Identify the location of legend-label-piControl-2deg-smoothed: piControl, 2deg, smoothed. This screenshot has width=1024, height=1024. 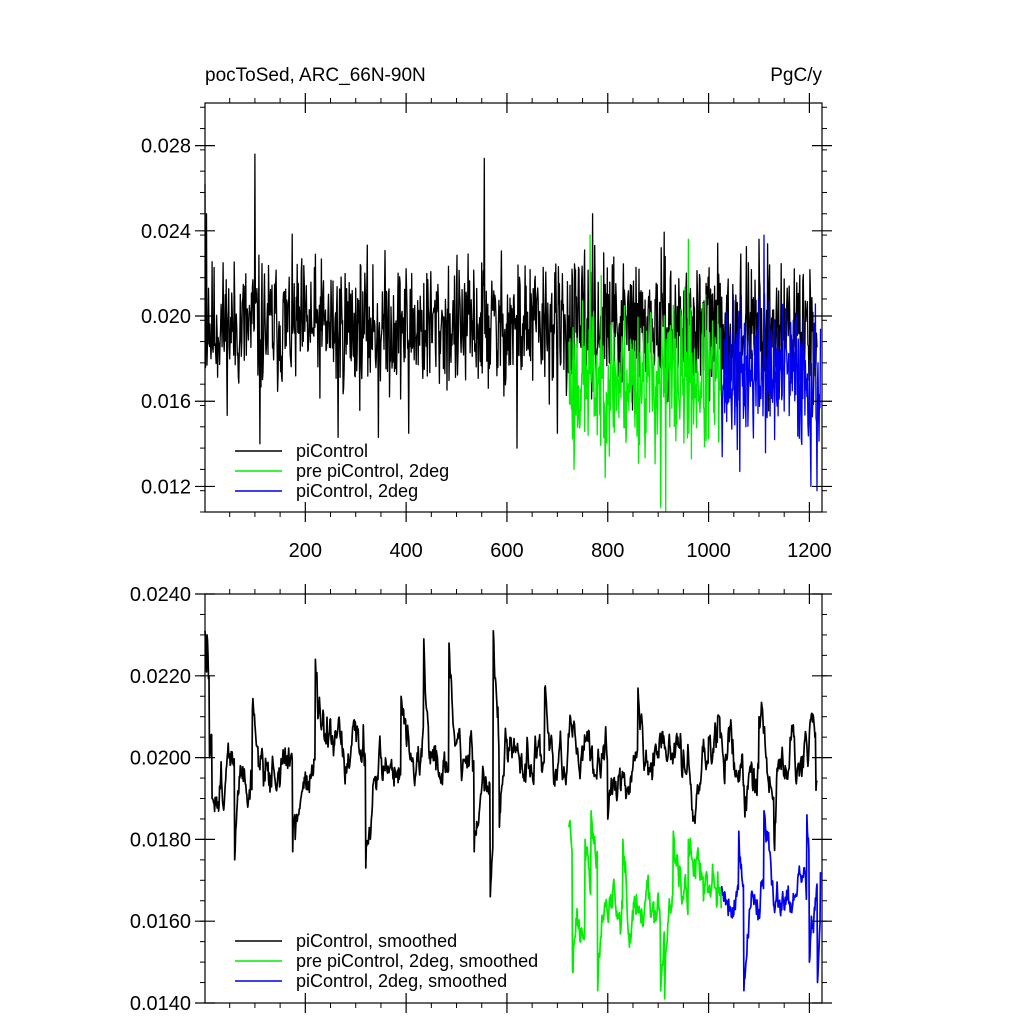
(401, 981).